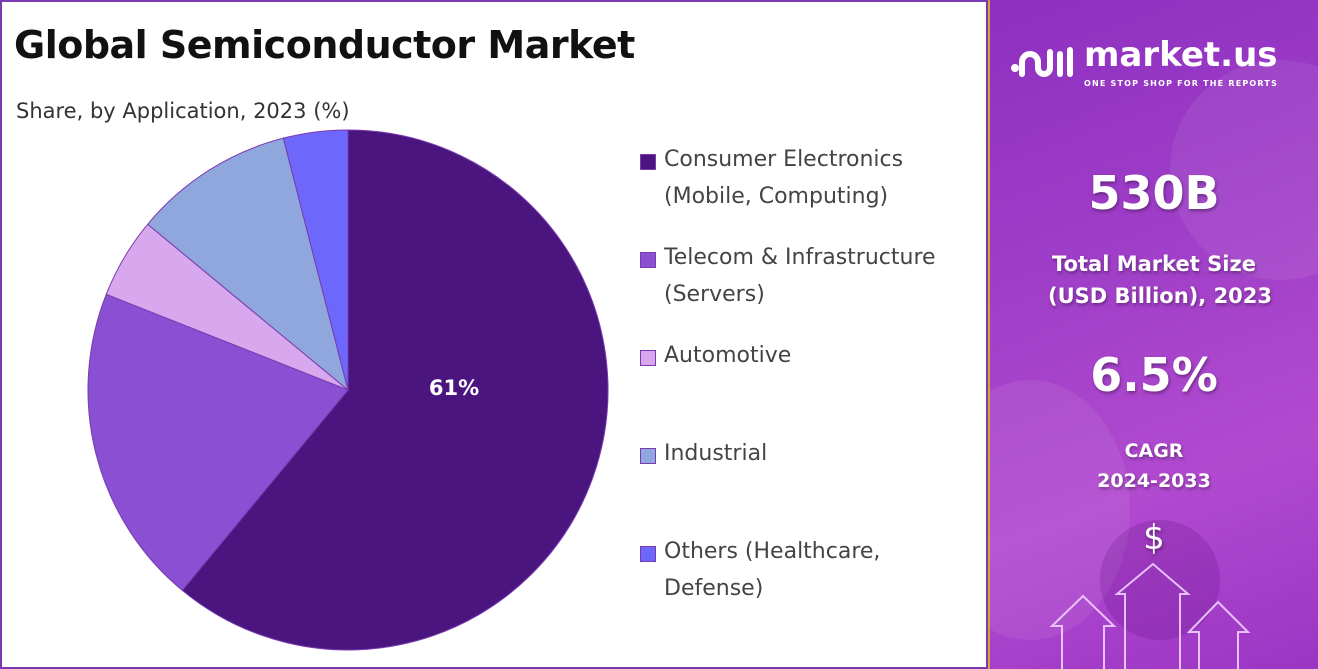 The height and width of the screenshot is (669, 1318). What do you see at coordinates (772, 551) in the screenshot?
I see `legend-label-line: Others (Healthcare,` at bounding box center [772, 551].